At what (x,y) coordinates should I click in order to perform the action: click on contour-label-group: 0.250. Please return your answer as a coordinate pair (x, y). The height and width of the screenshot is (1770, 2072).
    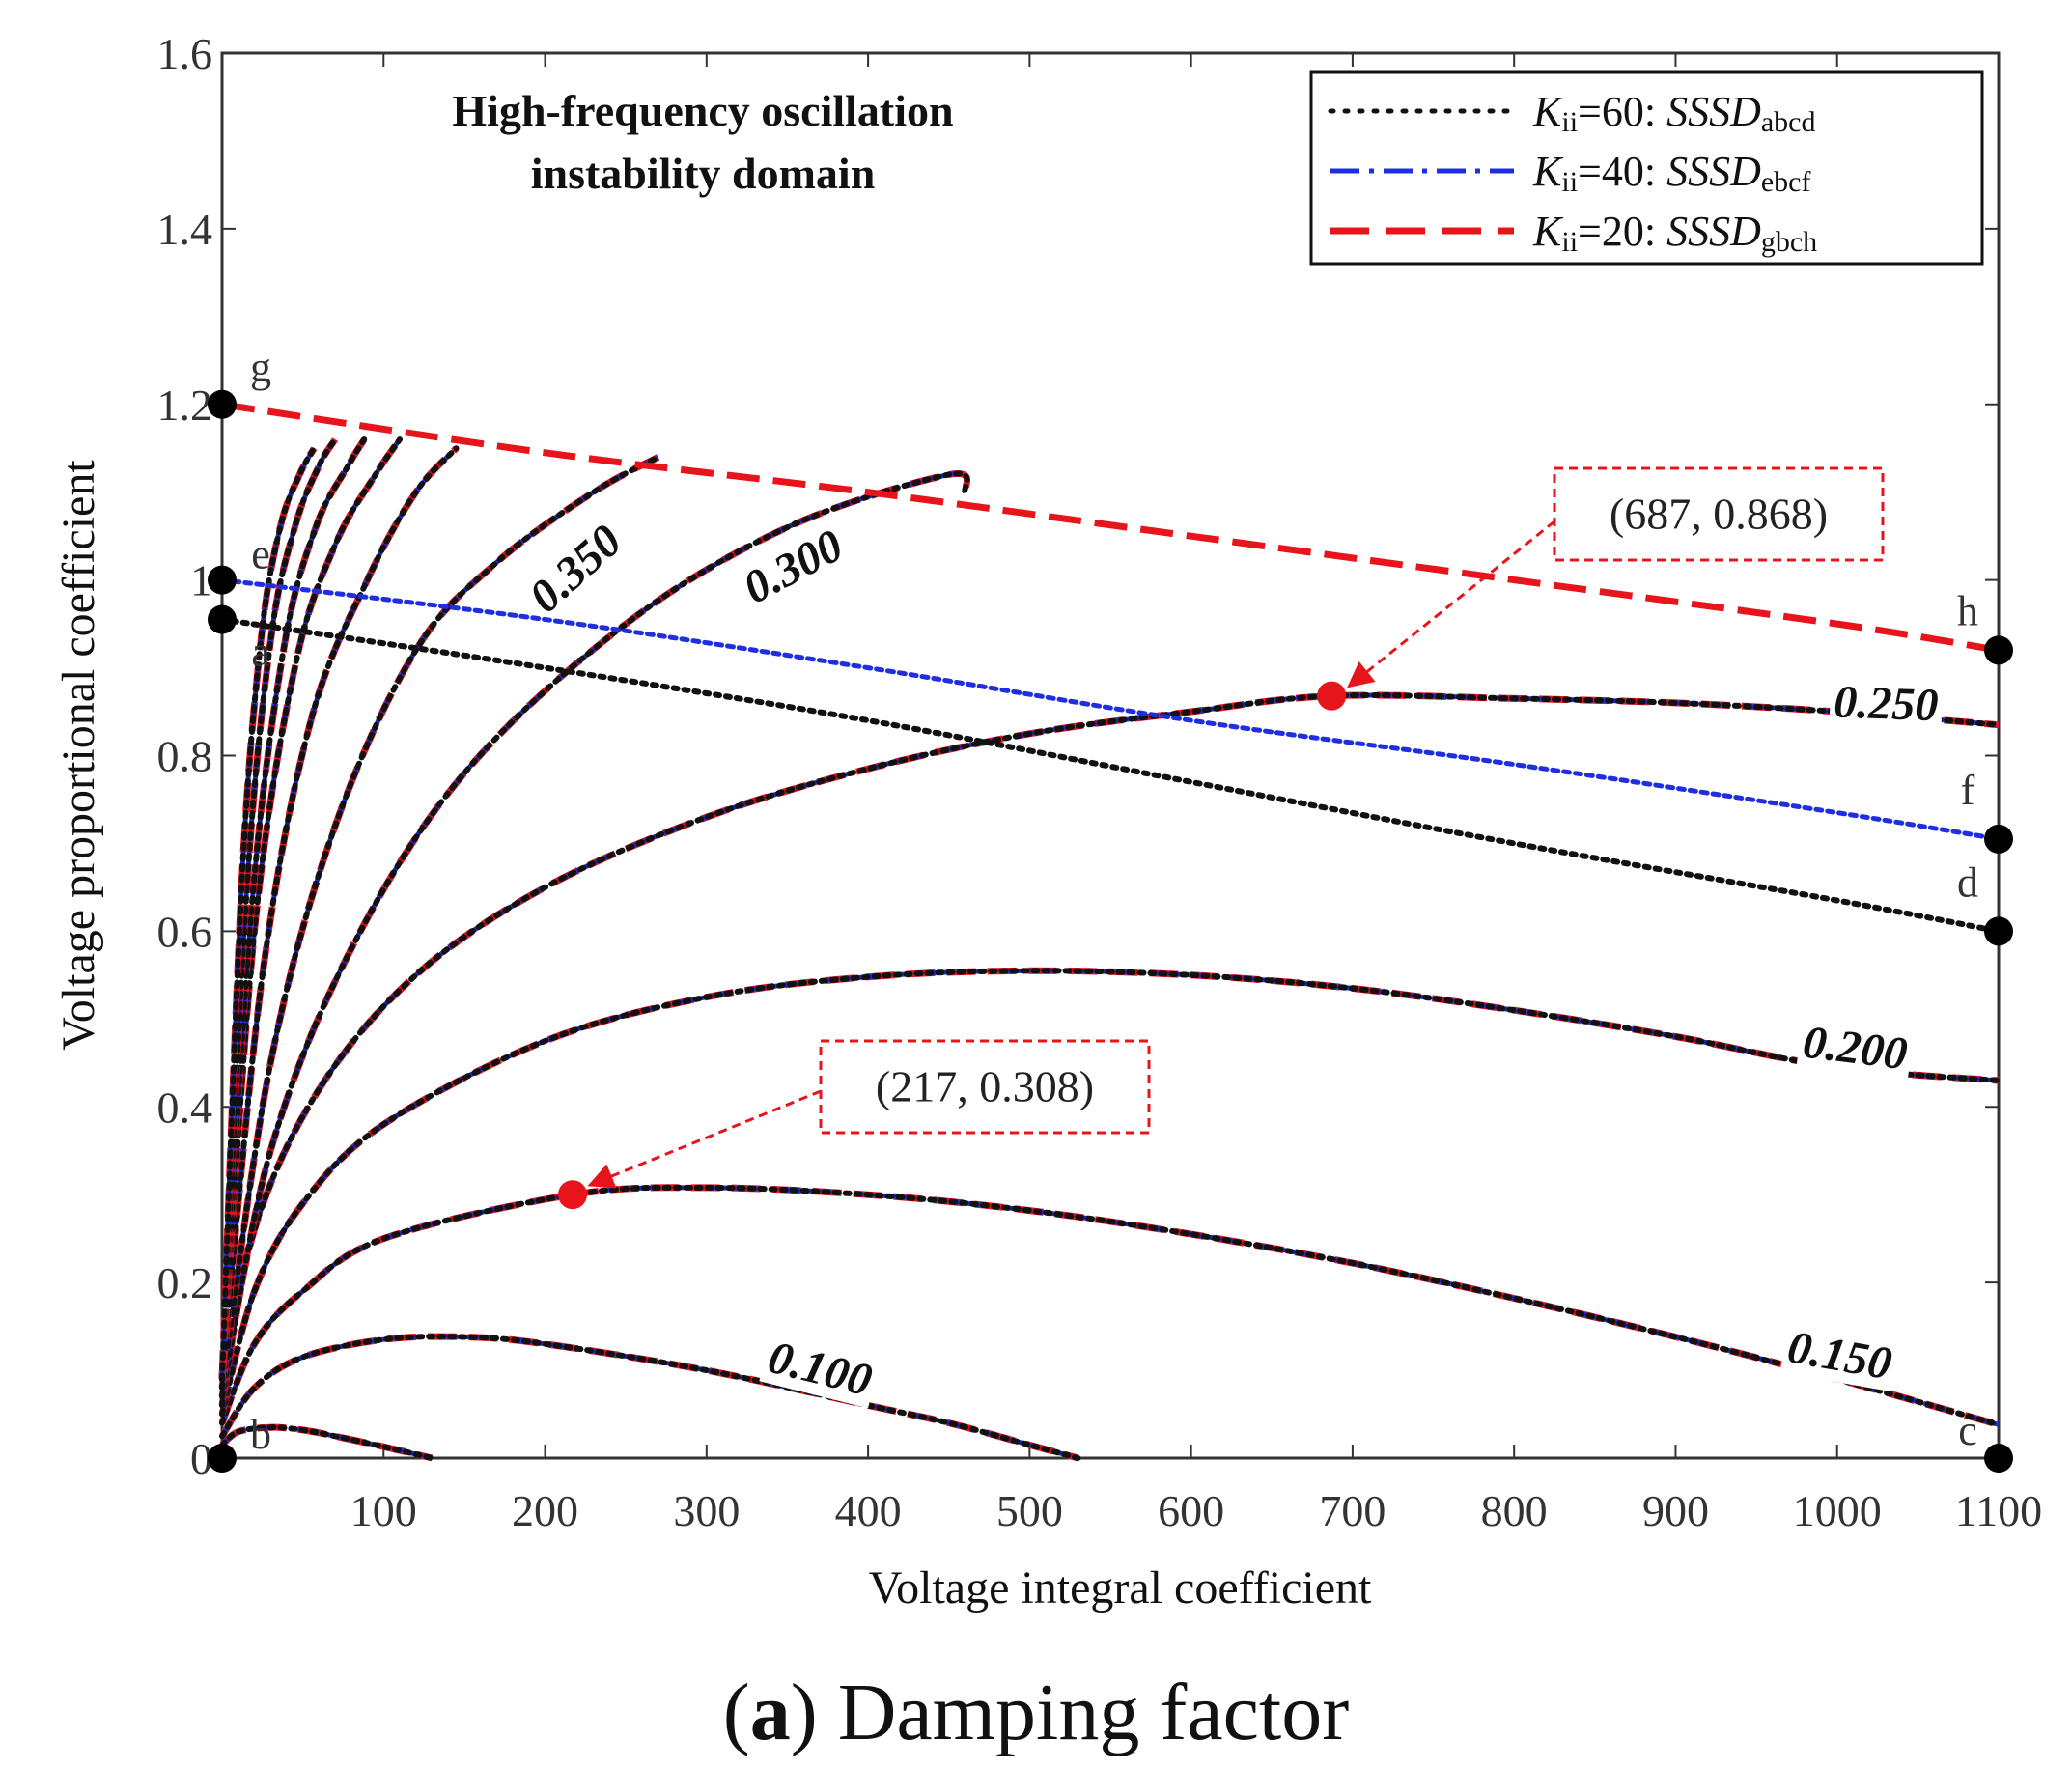
    Looking at the image, I should click on (1887, 704).